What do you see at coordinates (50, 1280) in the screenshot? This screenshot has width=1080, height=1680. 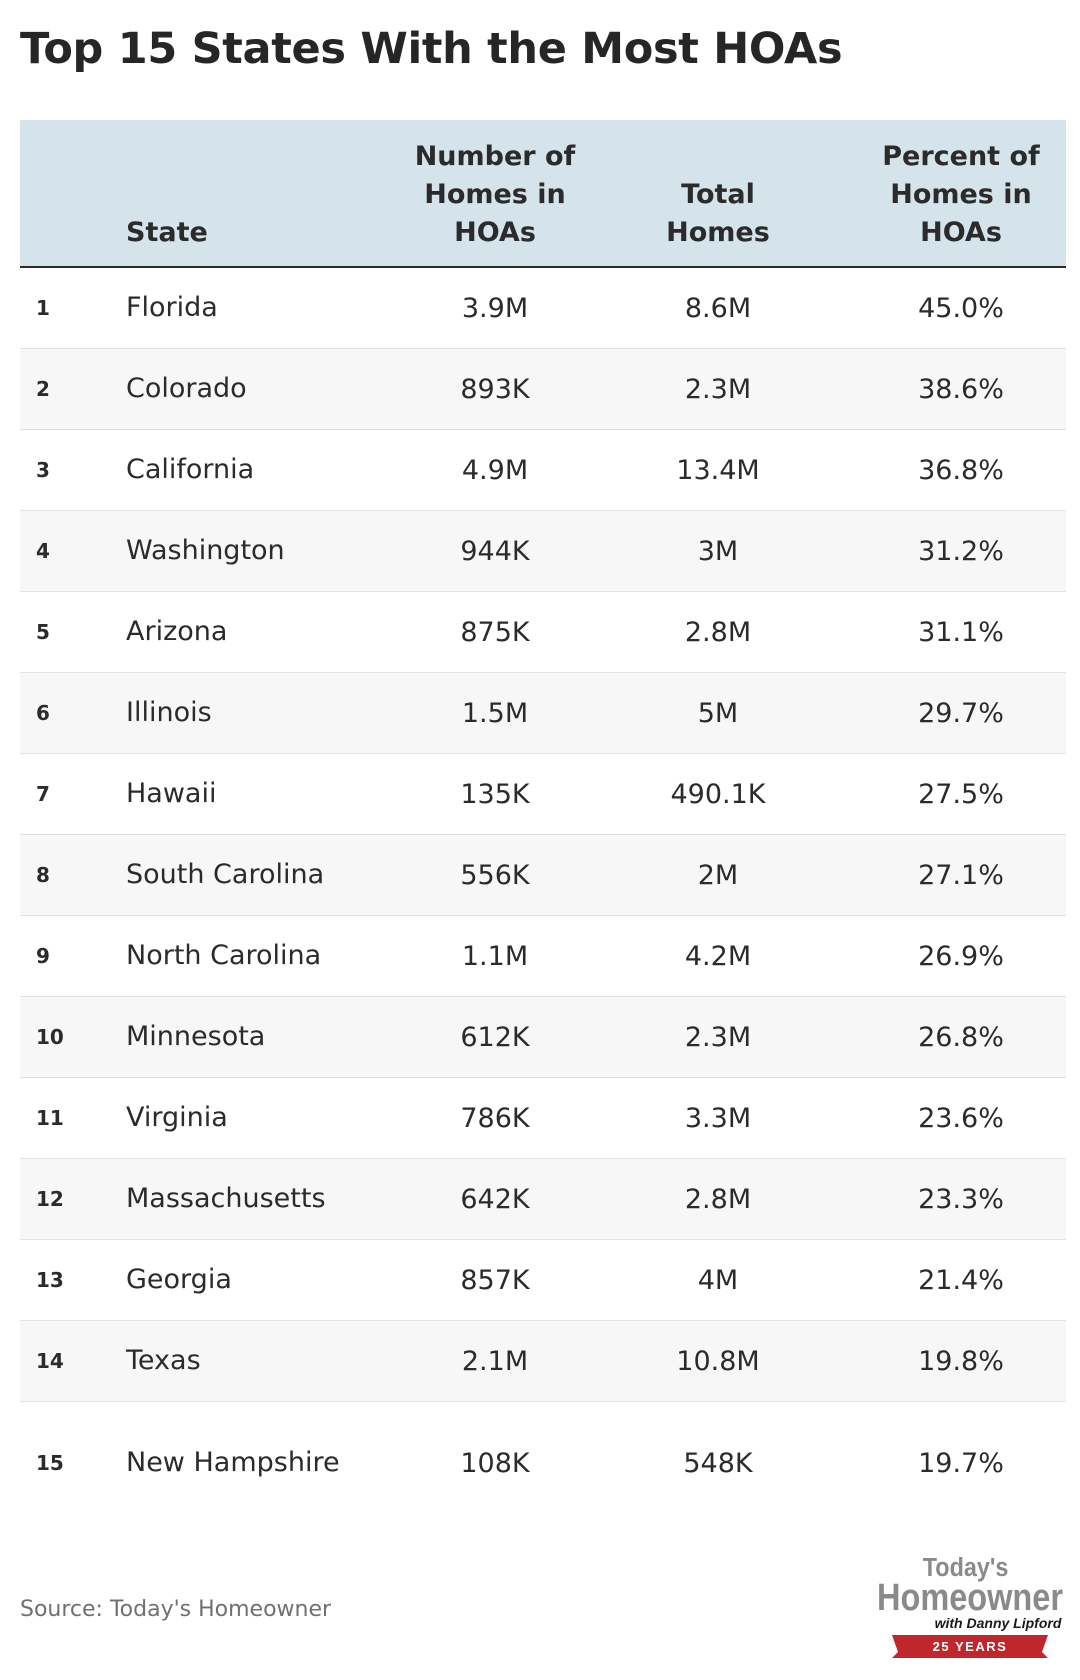 I see `rank-cell: 13` at bounding box center [50, 1280].